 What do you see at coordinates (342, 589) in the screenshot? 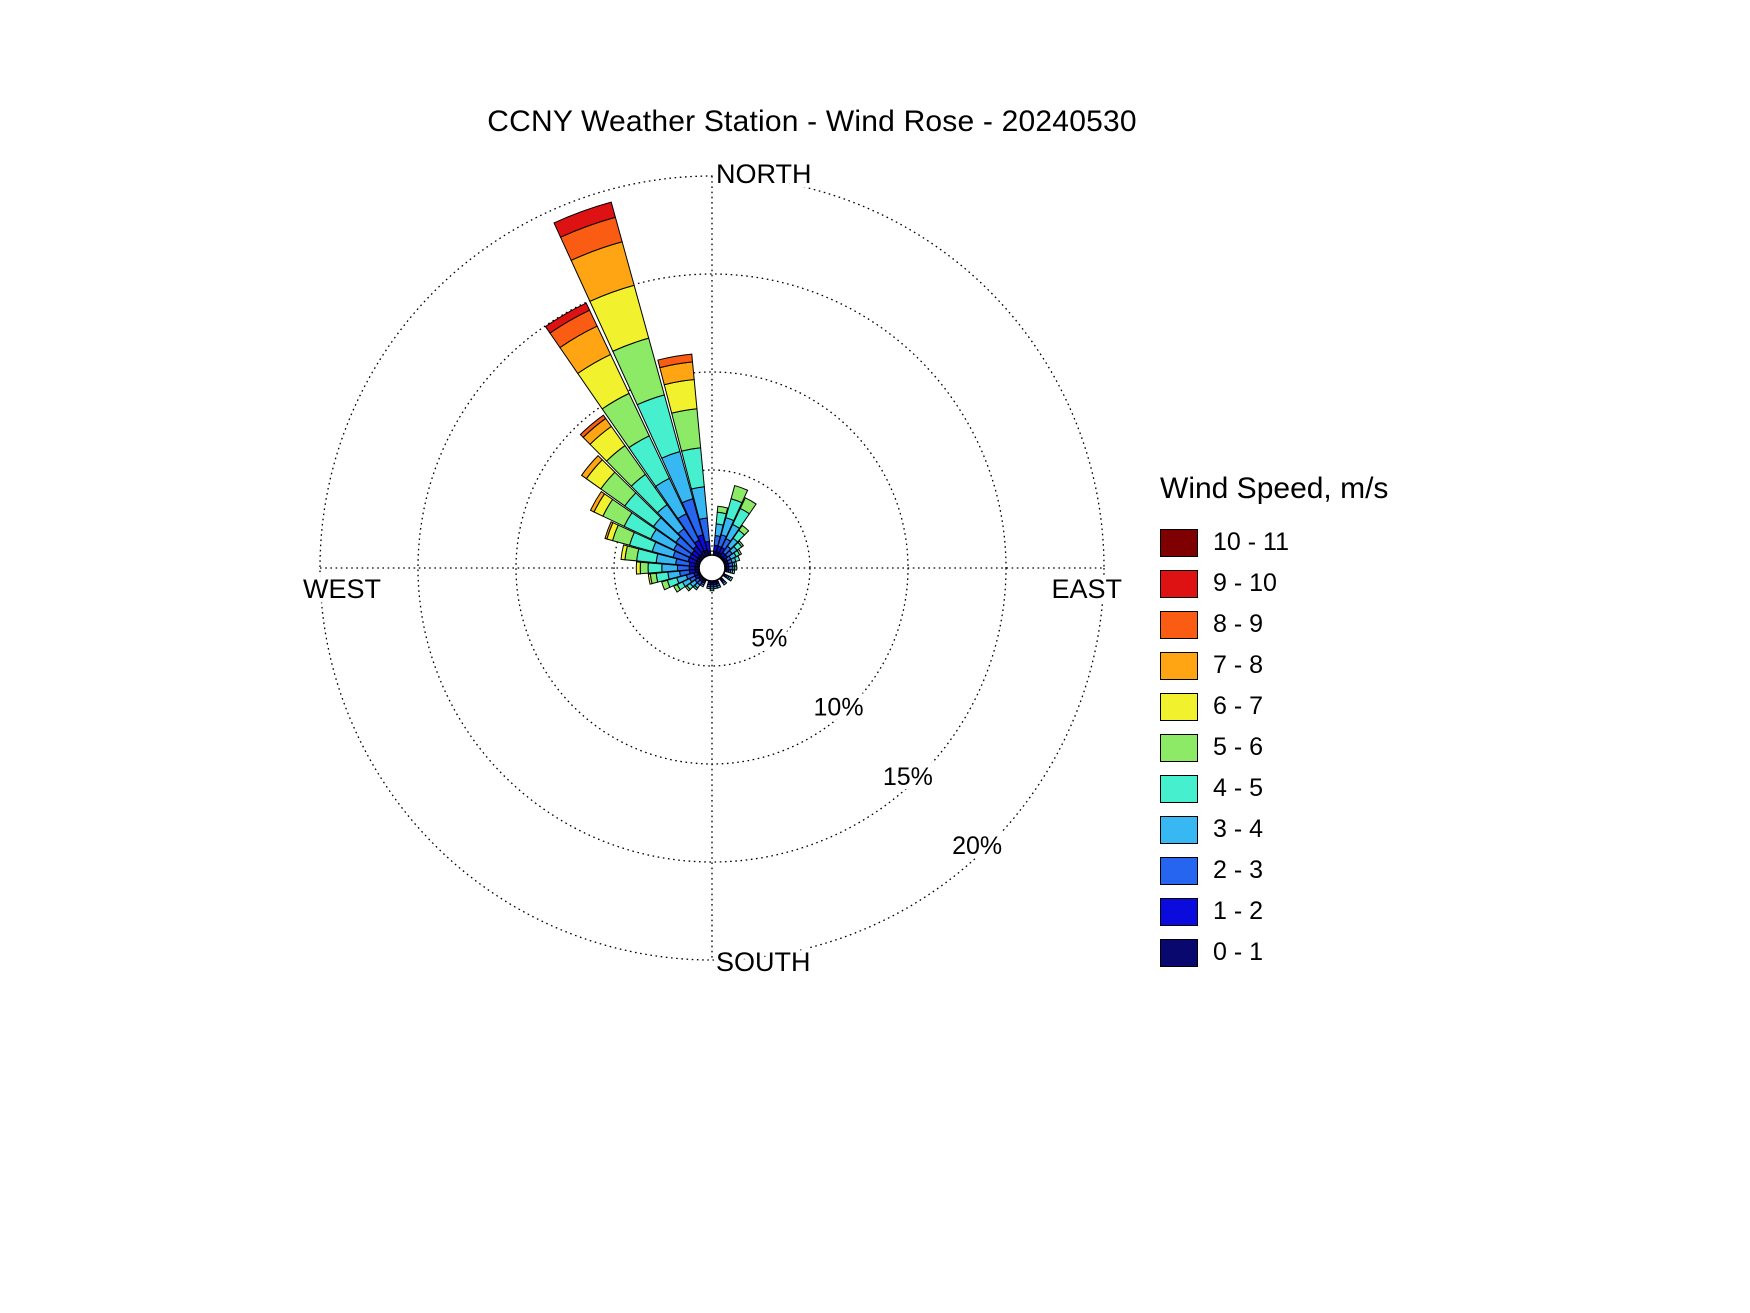
I see `direction-label-west: WEST` at bounding box center [342, 589].